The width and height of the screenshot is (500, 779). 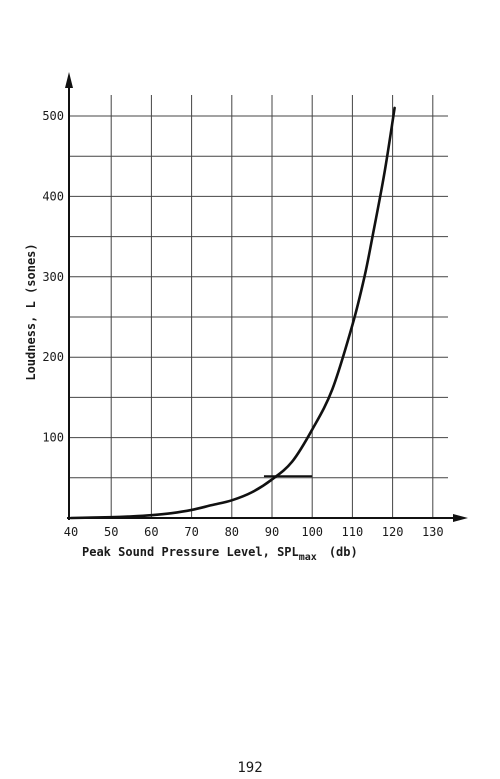 I want to click on x-tick-label: 120, so click(x=393, y=532).